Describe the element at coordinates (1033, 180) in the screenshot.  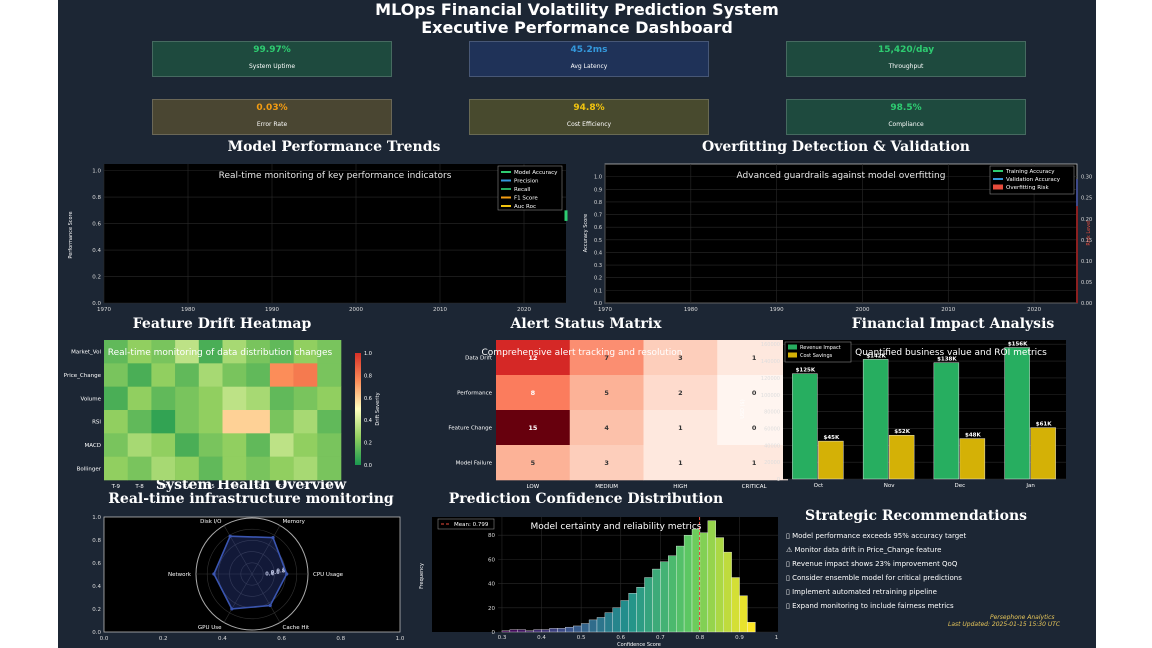
I see `legend-label: Validation Accuracy` at that location.